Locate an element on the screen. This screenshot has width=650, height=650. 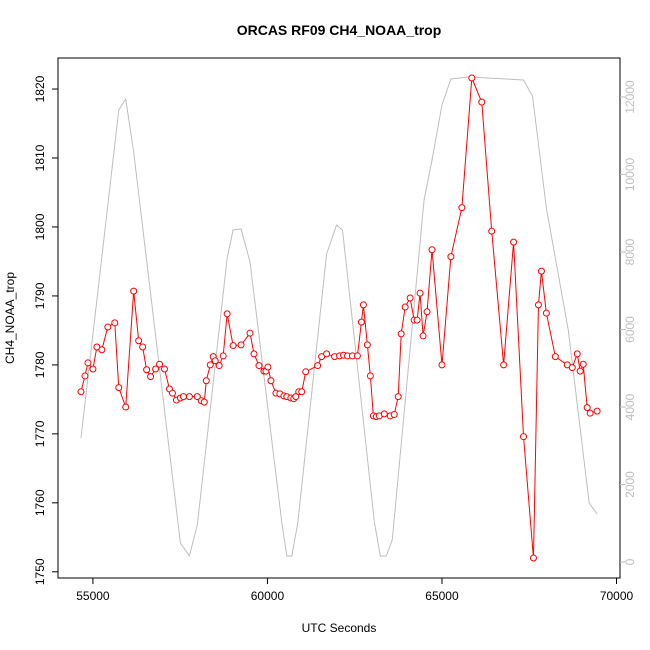
y-tick-label: 1820 is located at coordinates (40, 88).